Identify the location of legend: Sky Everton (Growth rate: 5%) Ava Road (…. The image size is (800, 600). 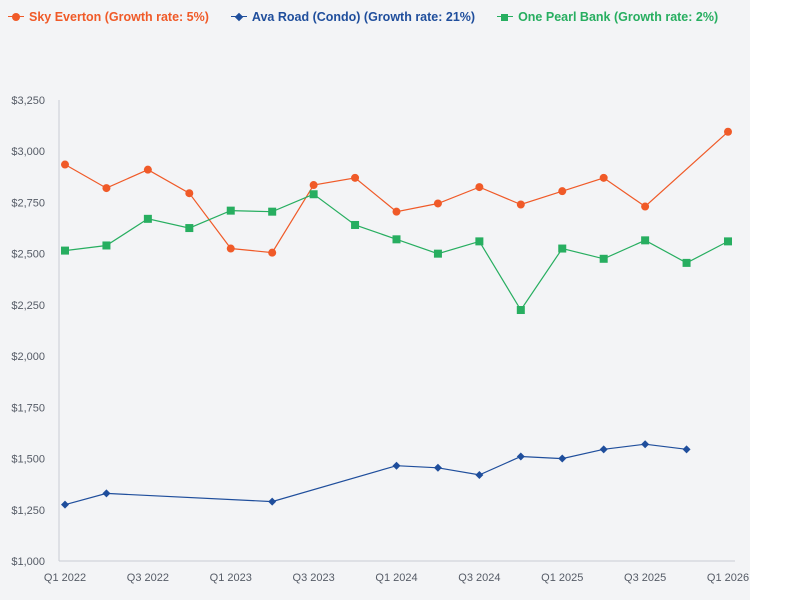
(363, 17).